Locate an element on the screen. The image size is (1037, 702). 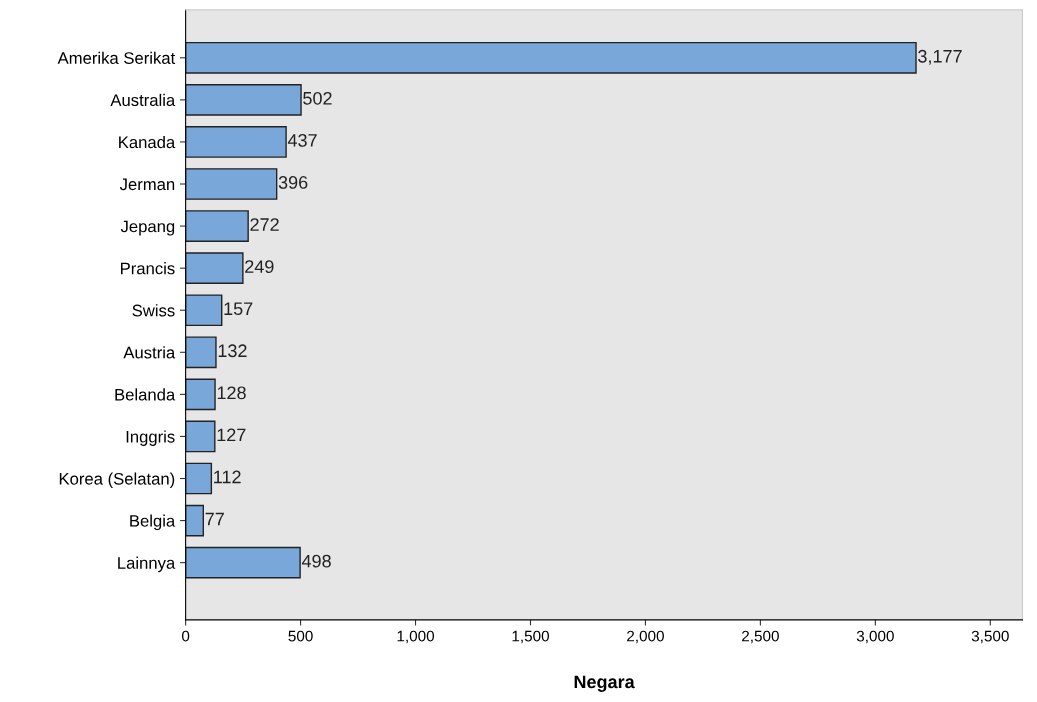
x-axis-title: Negara is located at coordinates (604, 683).